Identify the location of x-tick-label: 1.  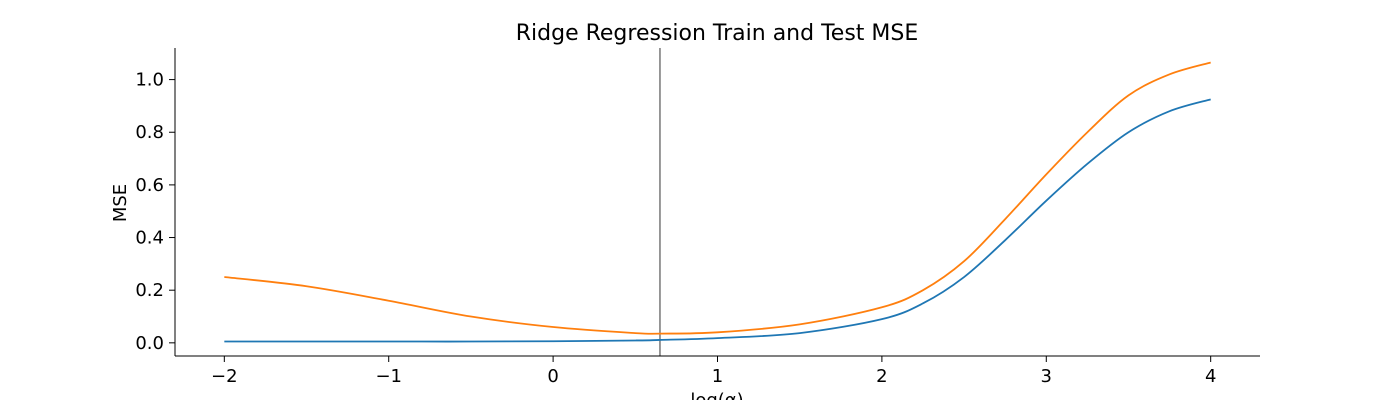
(717, 376).